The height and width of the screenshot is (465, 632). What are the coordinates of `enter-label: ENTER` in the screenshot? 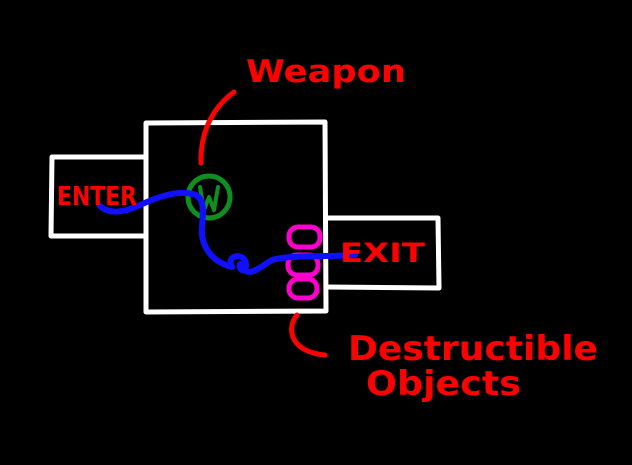 It's located at (97, 197).